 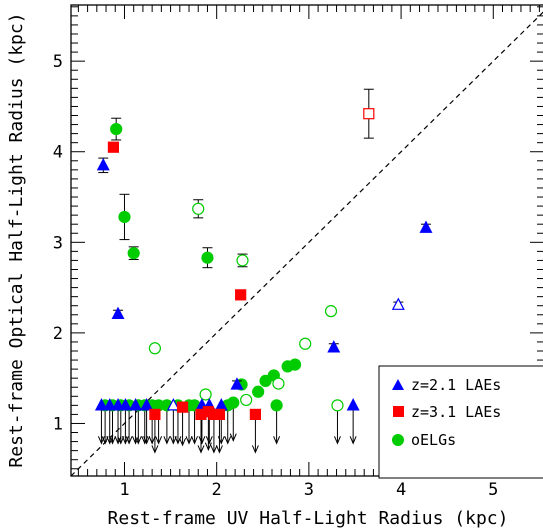 I want to click on x-tick-label: 1, so click(x=124, y=490).